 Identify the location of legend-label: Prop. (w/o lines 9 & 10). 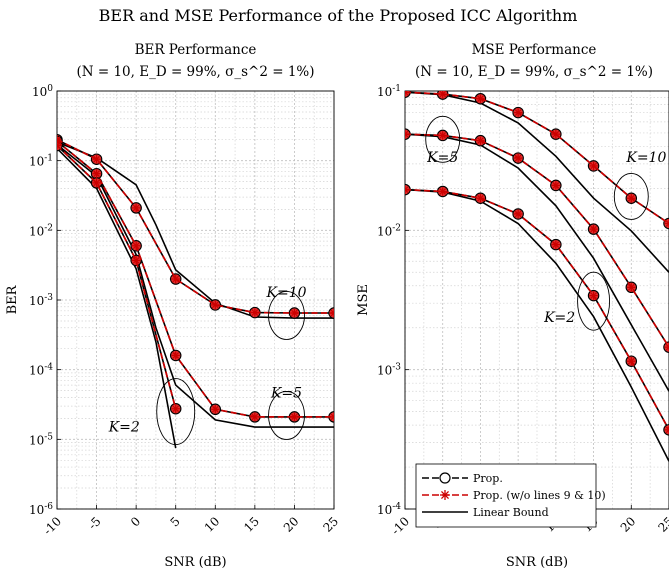
(539, 495).